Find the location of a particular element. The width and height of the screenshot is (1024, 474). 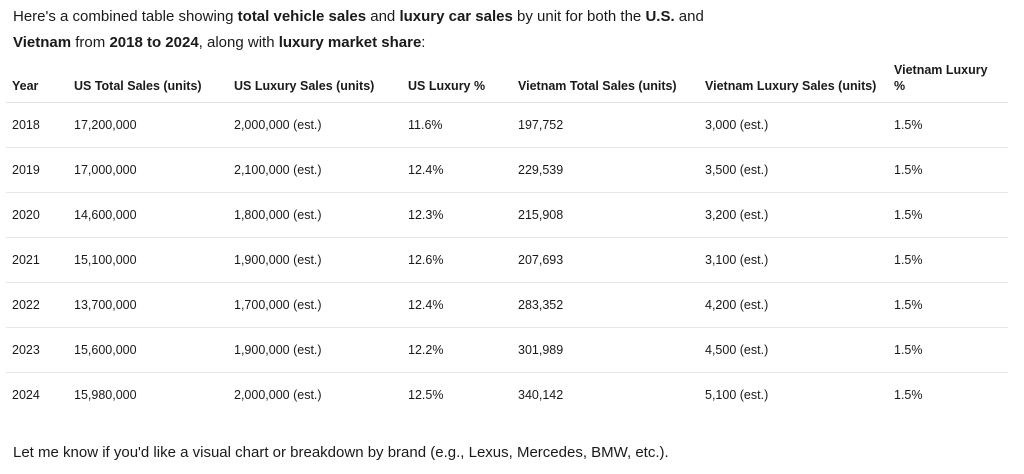

cell-vietnam-luxury-sales: 3,000 (est.) is located at coordinates (793, 125).